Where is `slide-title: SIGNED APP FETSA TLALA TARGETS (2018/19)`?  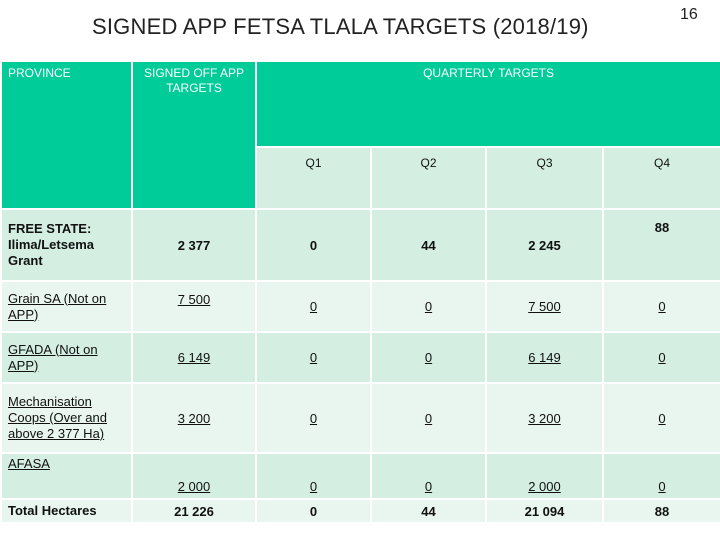 slide-title: SIGNED APP FETSA TLALA TARGETS (2018/19) is located at coordinates (340, 26).